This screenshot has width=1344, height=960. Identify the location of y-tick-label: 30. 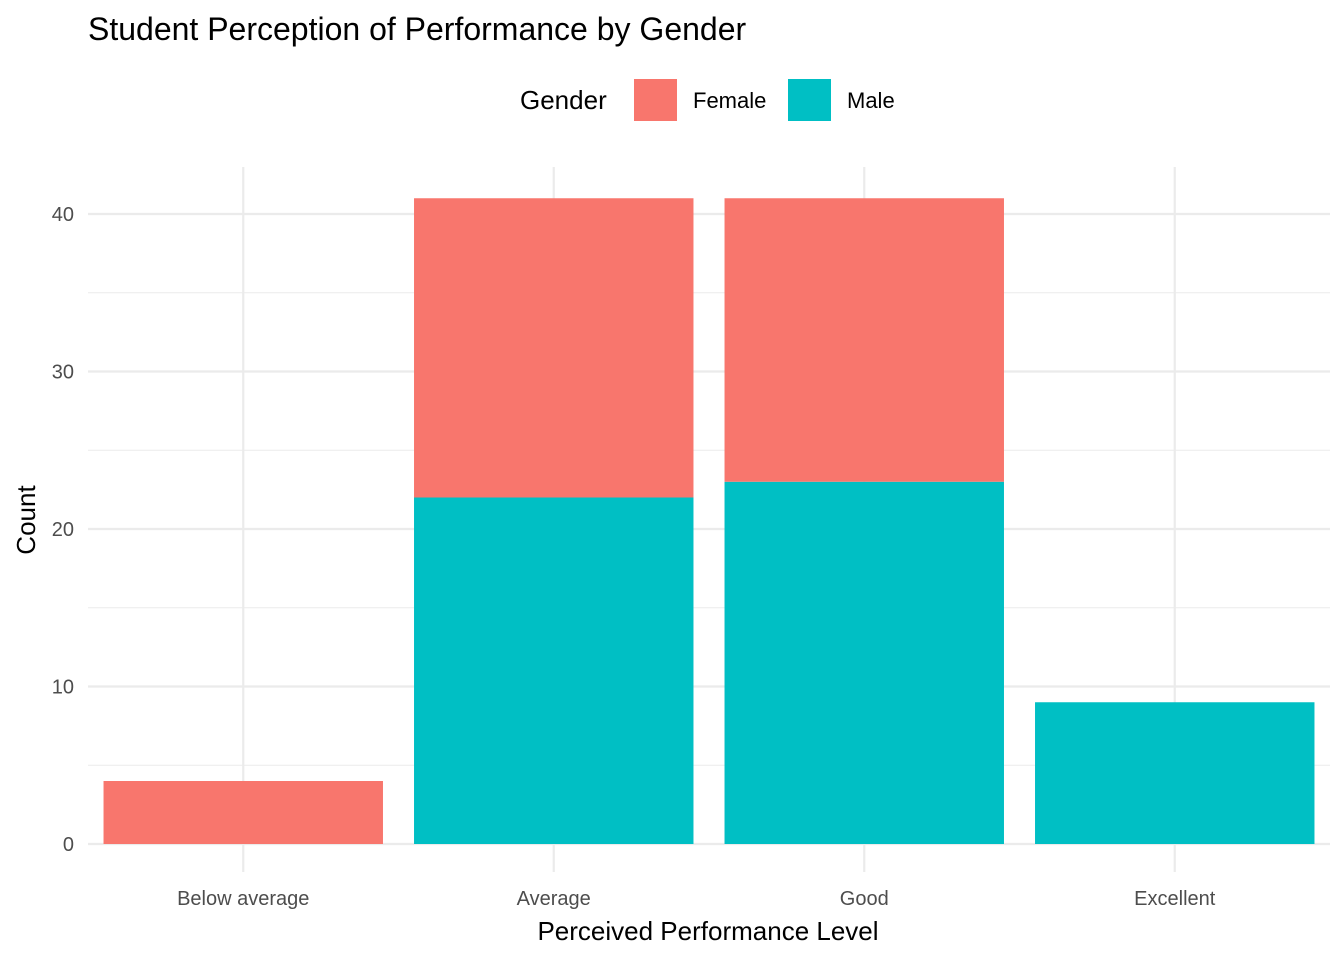
(63, 373).